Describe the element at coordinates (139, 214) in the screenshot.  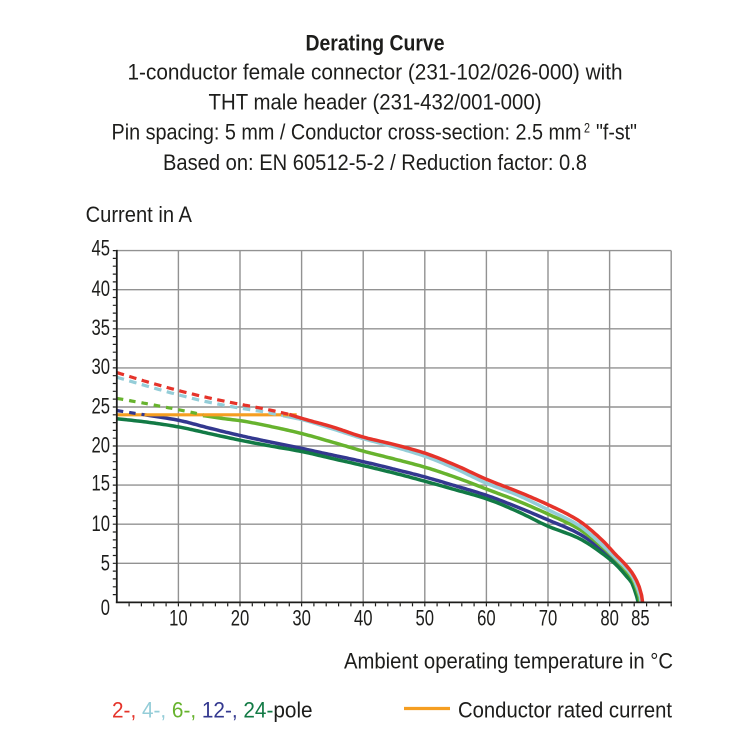
I see `svg-text: Current in A` at that location.